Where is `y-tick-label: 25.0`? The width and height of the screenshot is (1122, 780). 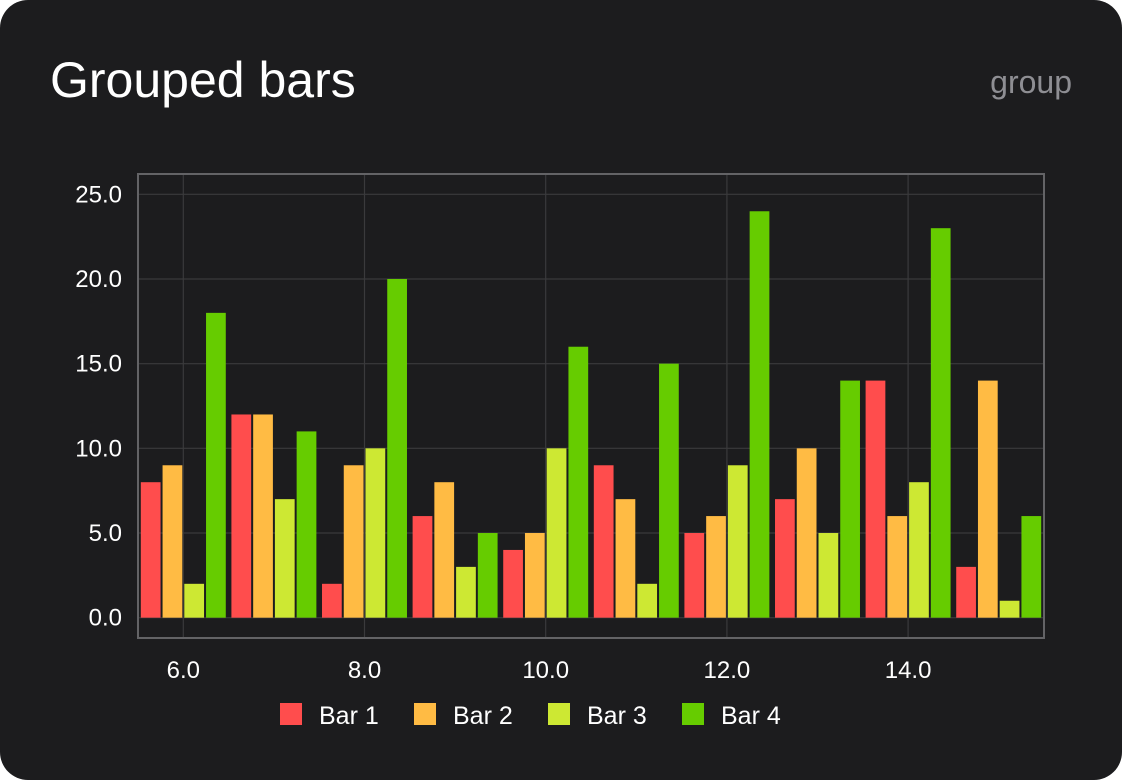
y-tick-label: 25.0 is located at coordinates (98, 194).